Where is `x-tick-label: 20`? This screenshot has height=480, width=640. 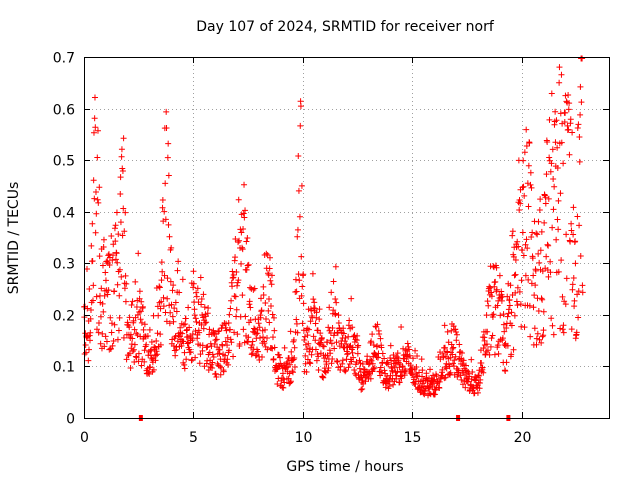
x-tick-label: 20 is located at coordinates (523, 438).